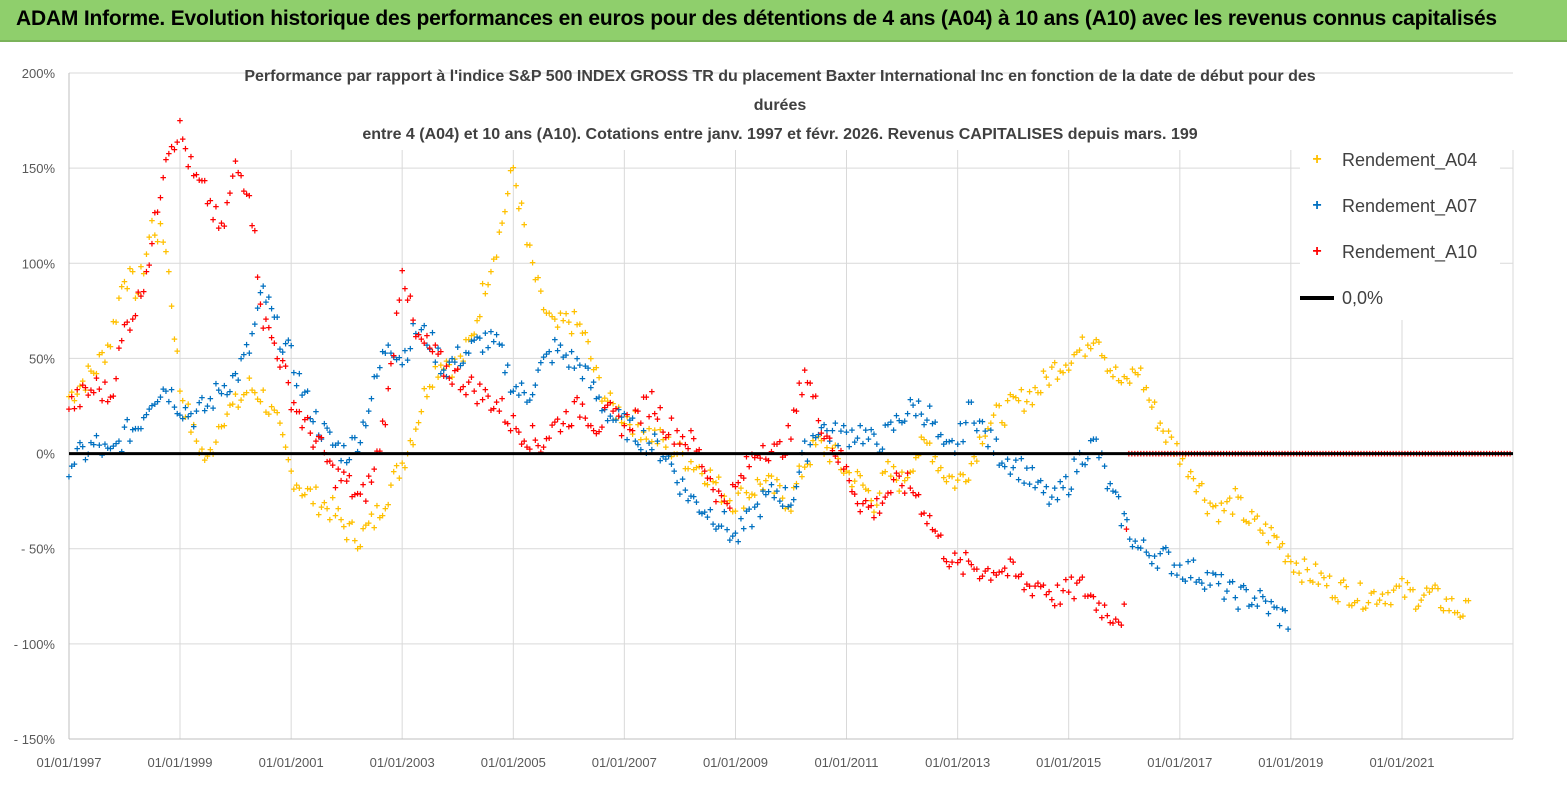 The height and width of the screenshot is (790, 1567). What do you see at coordinates (39, 73) in the screenshot?
I see `y-tick-label: 200%` at bounding box center [39, 73].